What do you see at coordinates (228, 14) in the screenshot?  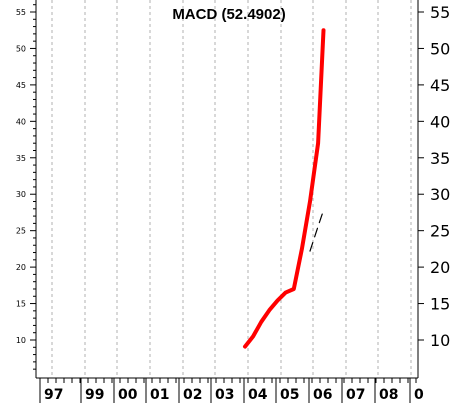 I see `chart-title: MACD (52.4902)` at bounding box center [228, 14].